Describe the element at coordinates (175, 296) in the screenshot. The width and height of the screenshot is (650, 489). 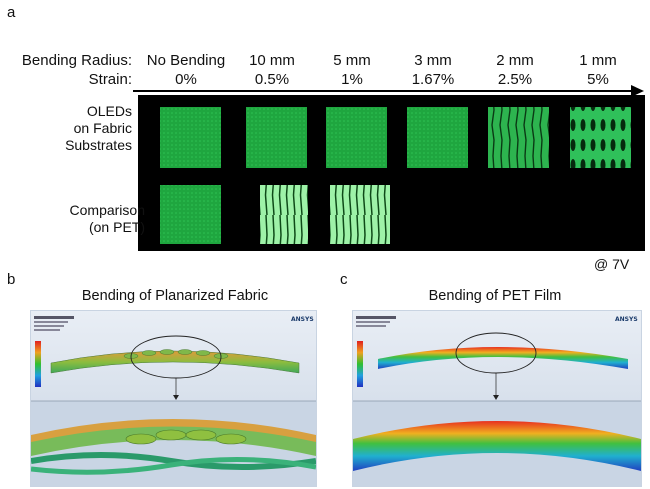
I see `panel-b-title: Bending of Planarized Fabric` at that location.